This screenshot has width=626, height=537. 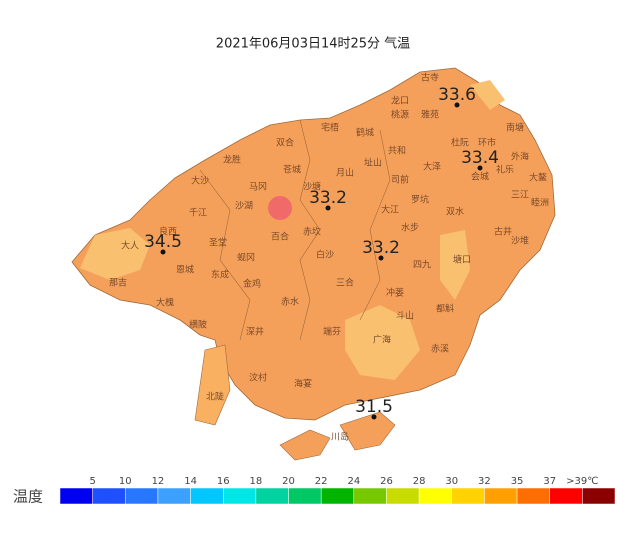 What do you see at coordinates (400, 101) in the screenshot?
I see `place-label: 龙口` at bounding box center [400, 101].